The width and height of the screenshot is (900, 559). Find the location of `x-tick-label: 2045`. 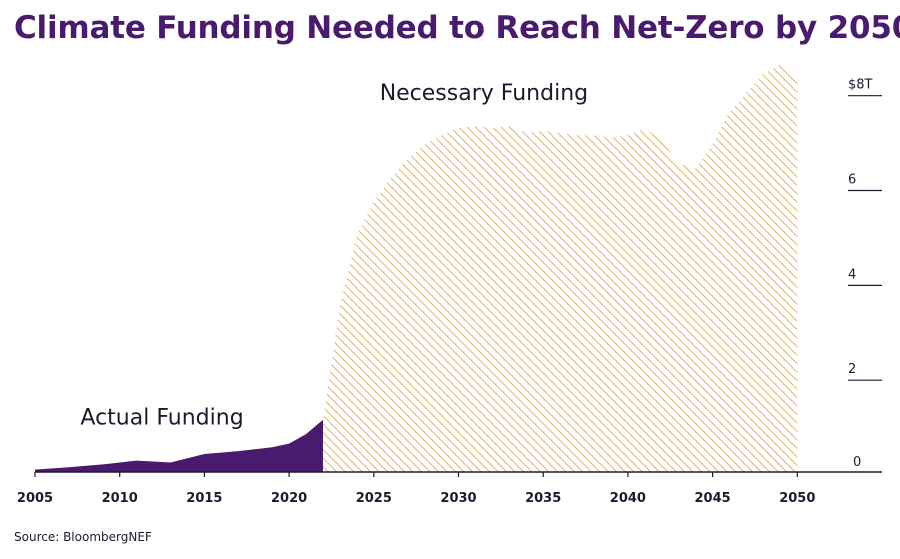

x-tick-label: 2045 is located at coordinates (713, 498).